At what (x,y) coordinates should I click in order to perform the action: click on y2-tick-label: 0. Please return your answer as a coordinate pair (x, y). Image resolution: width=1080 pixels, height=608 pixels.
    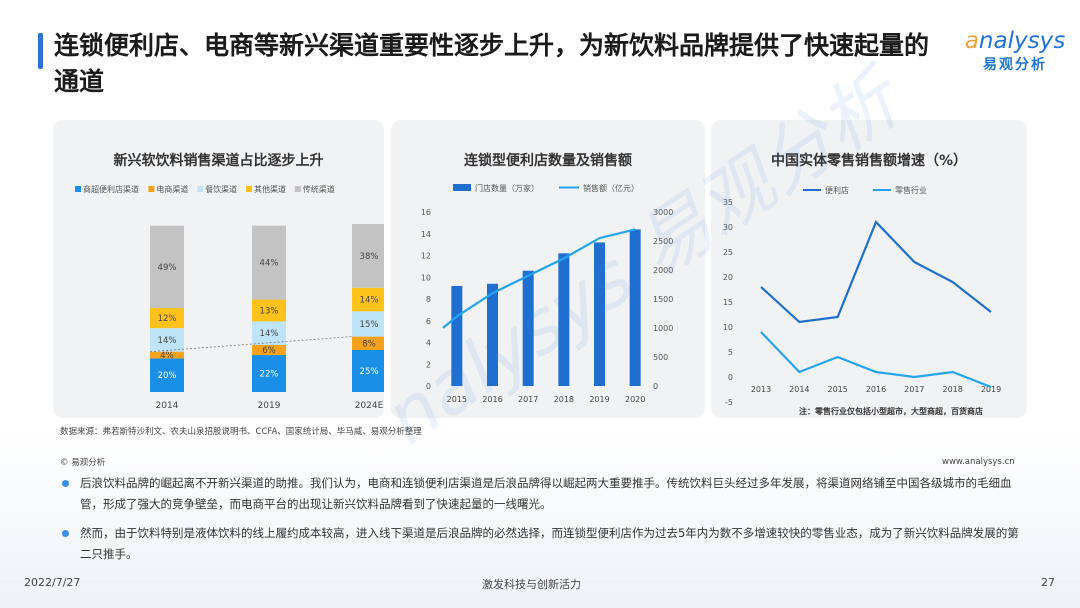
    Looking at the image, I should click on (655, 386).